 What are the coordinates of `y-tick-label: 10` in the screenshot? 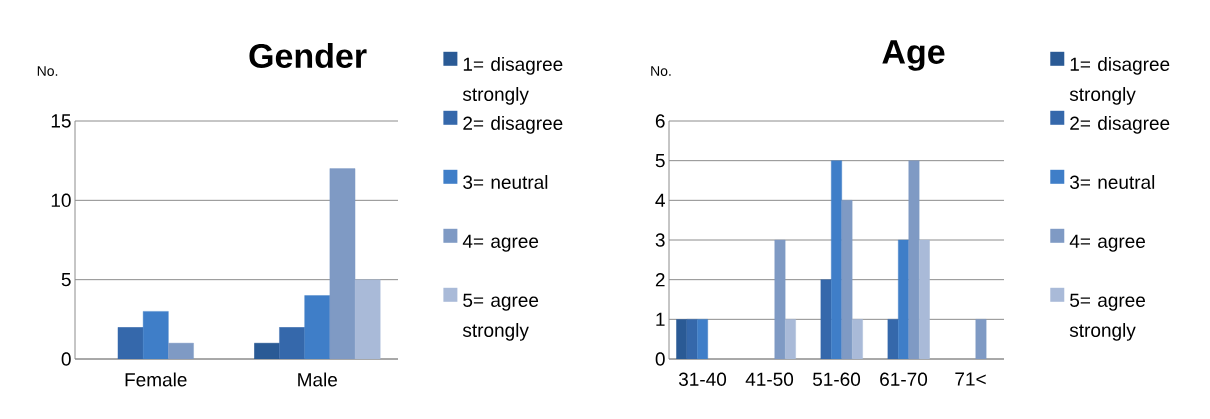 It's located at (61, 200).